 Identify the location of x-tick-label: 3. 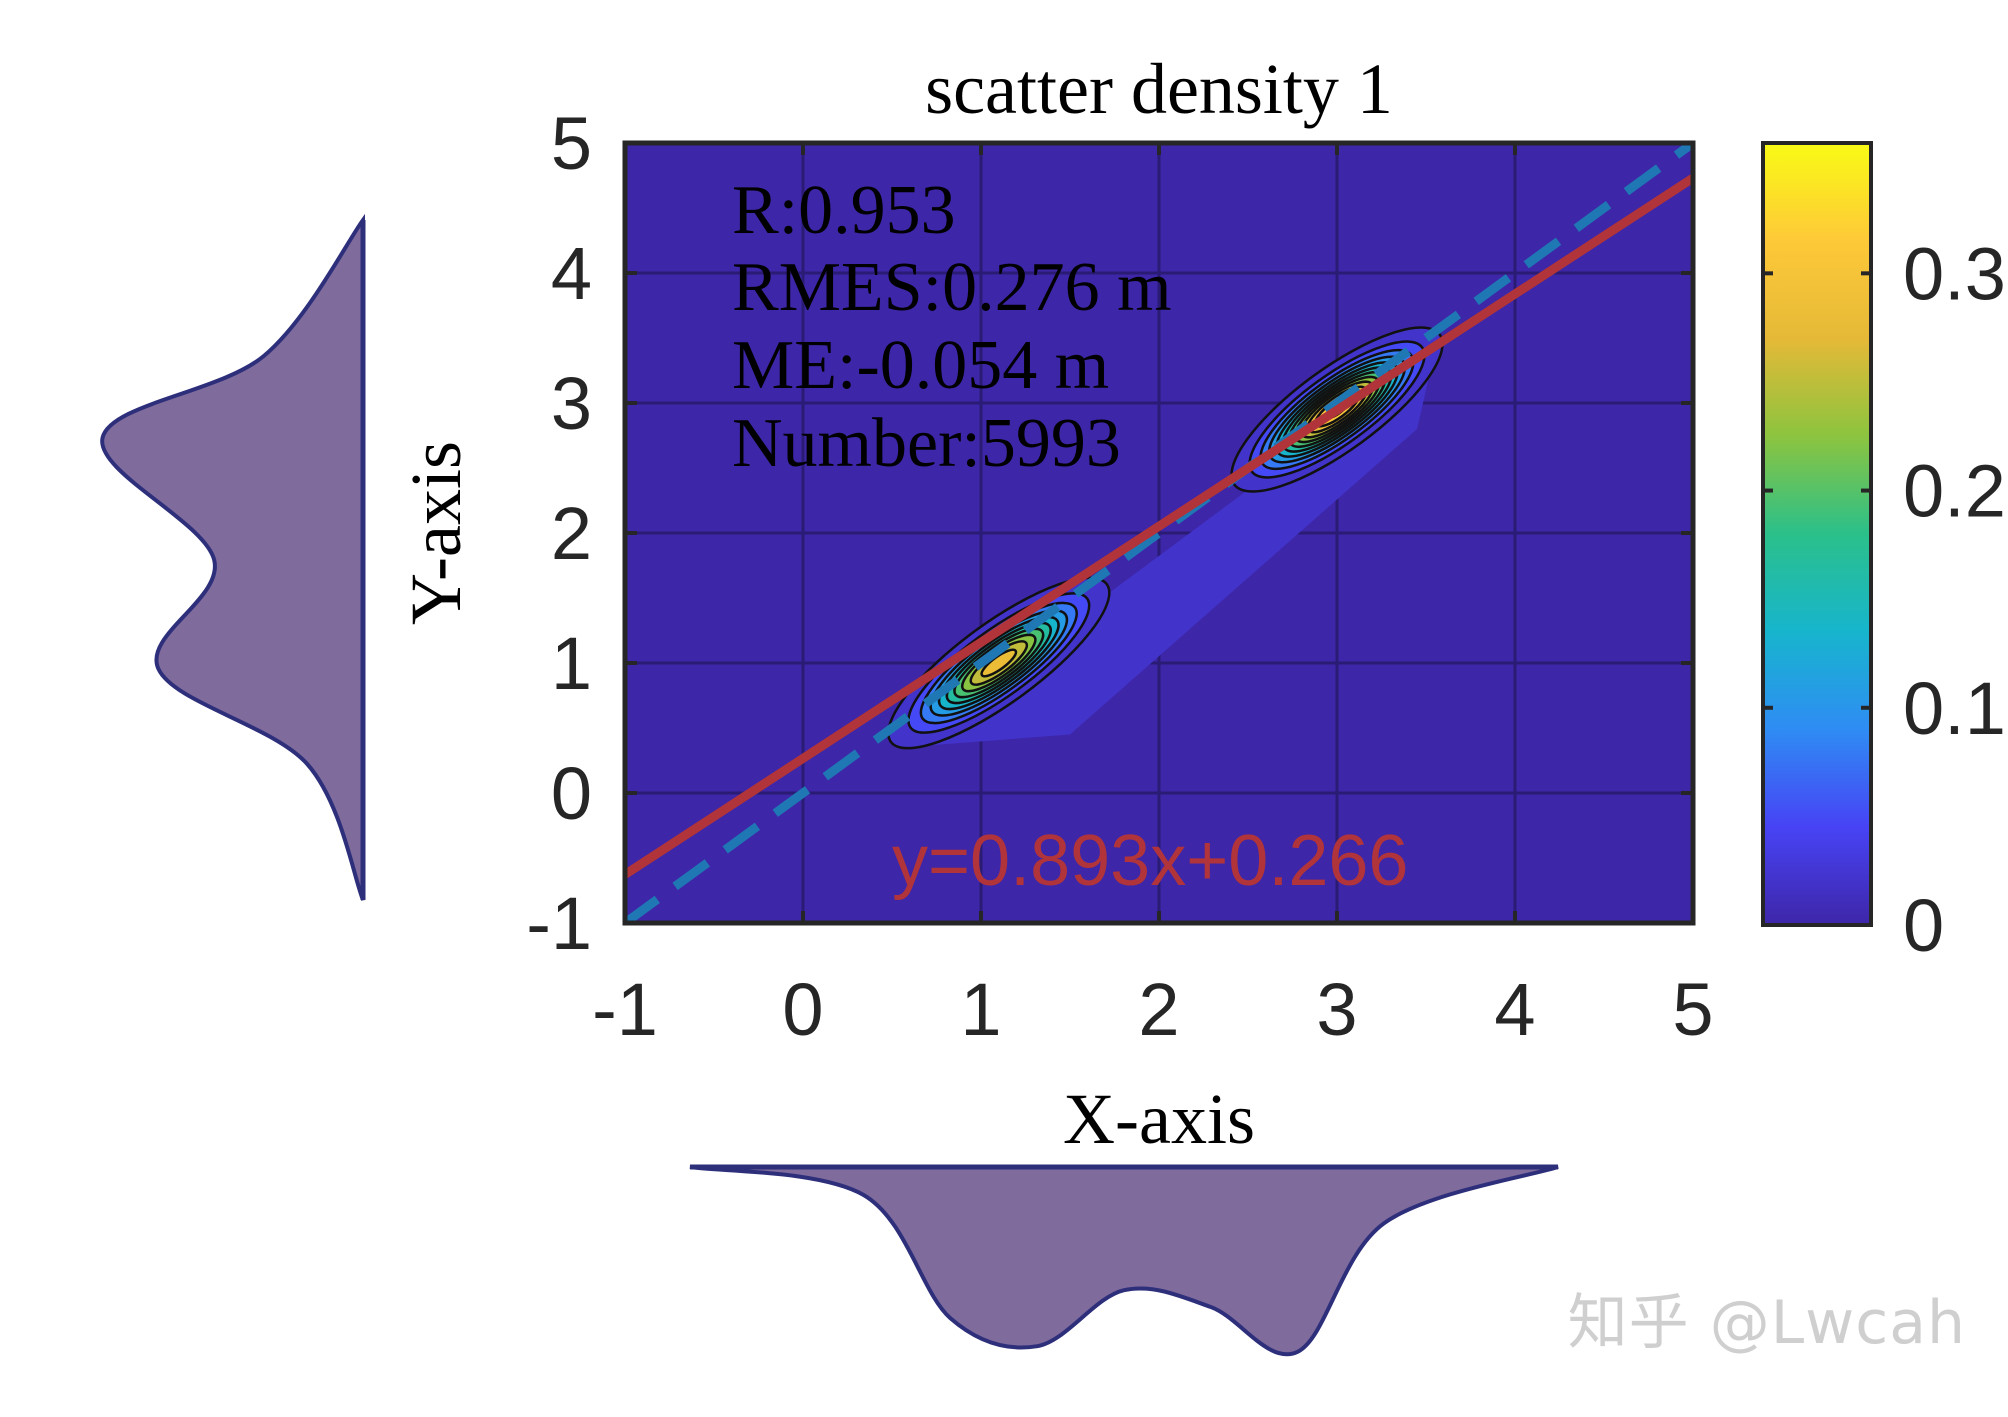
(1336, 1009).